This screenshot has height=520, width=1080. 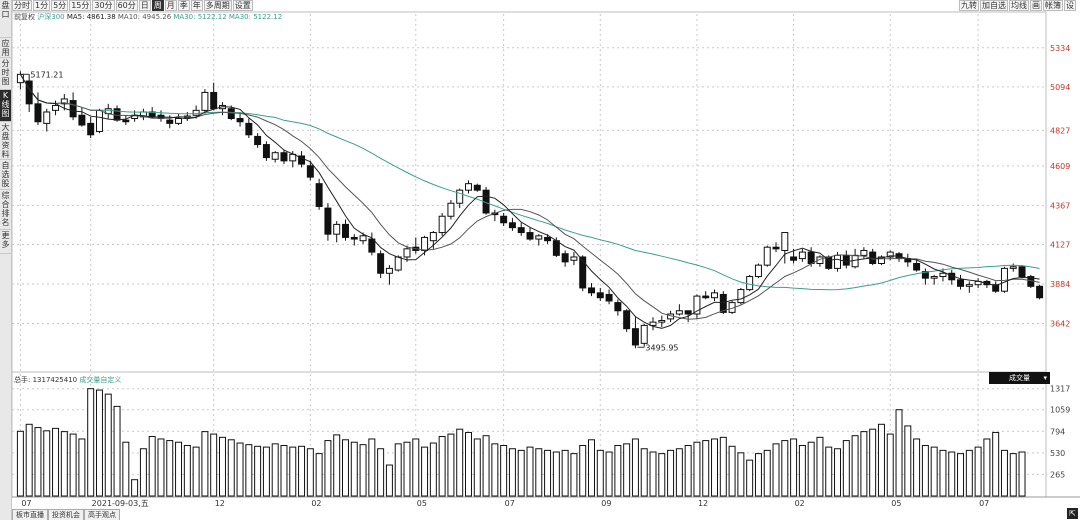 I want to click on volume-setting-link: 成交量自定义, so click(x=100, y=380).